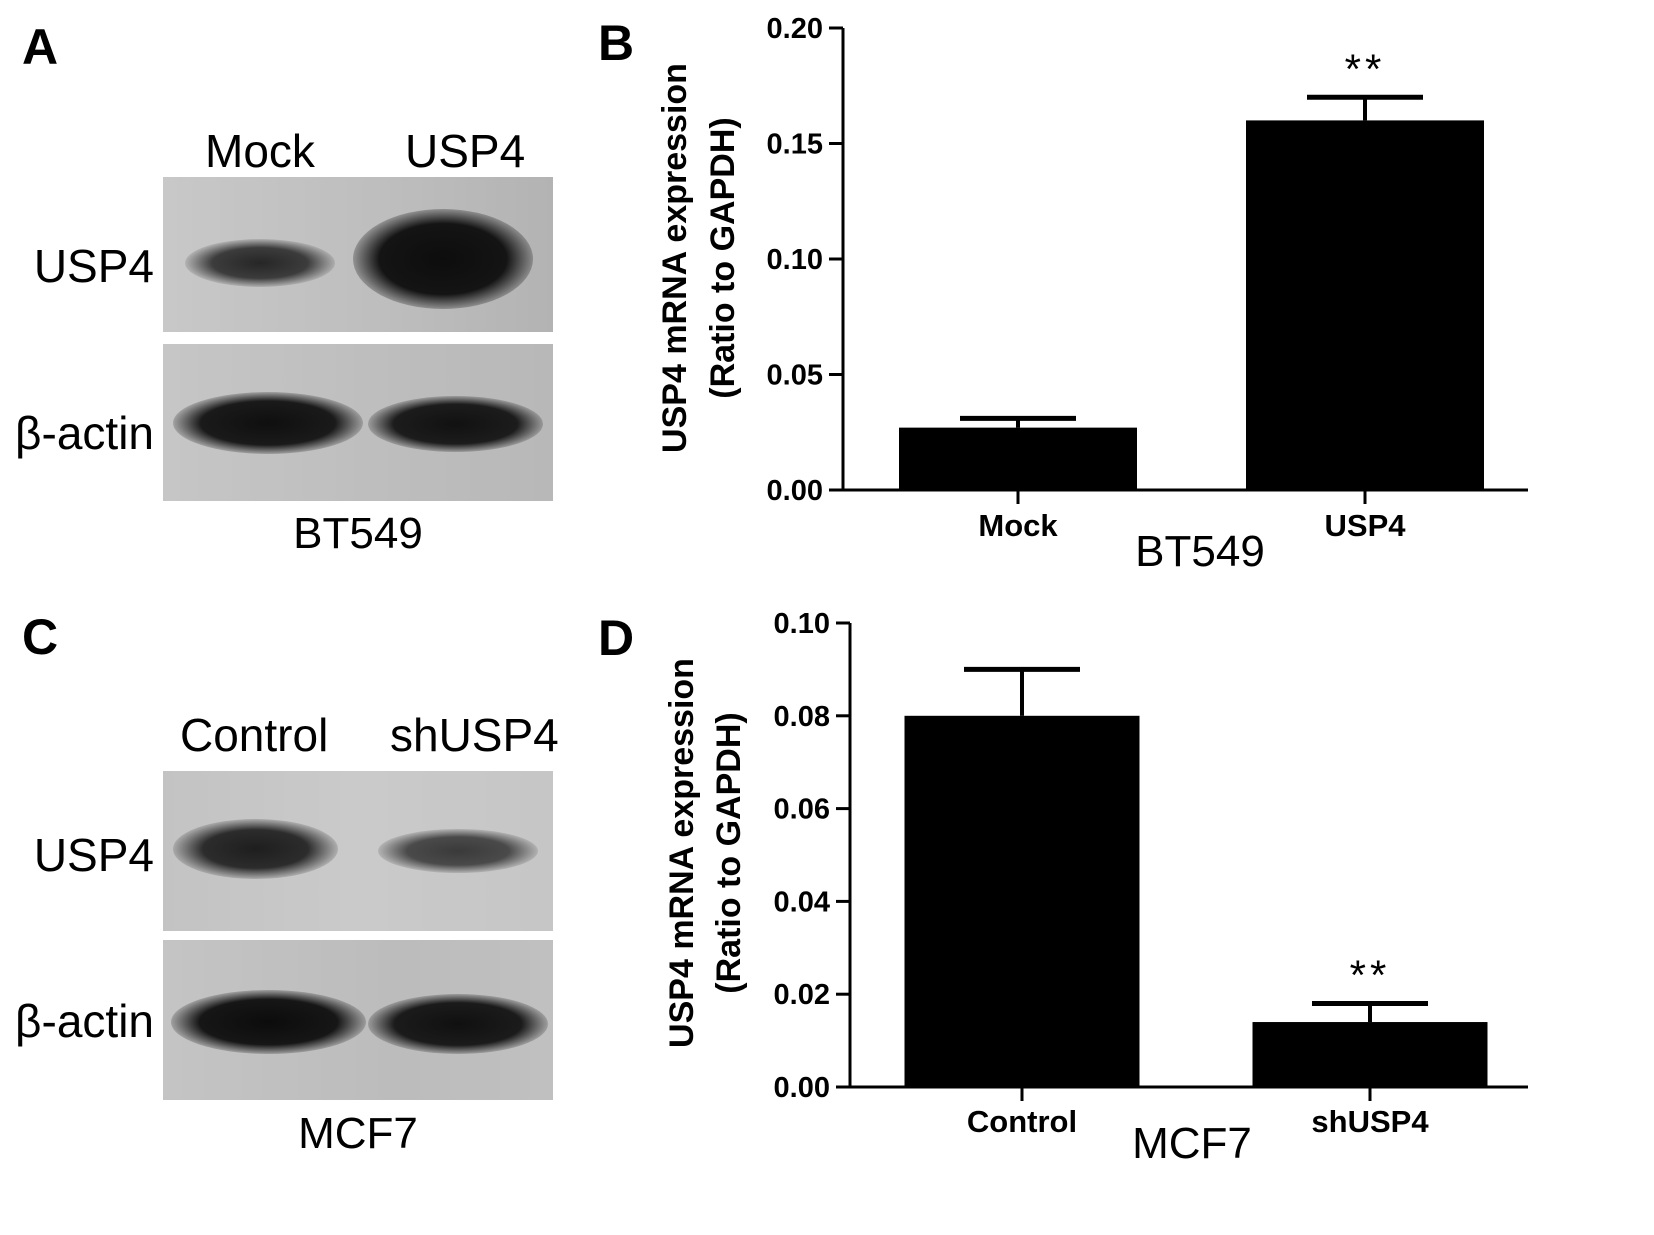 This screenshot has height=1235, width=1654. What do you see at coordinates (260, 151) in the screenshot?
I see `lane-label-mock: Mock` at bounding box center [260, 151].